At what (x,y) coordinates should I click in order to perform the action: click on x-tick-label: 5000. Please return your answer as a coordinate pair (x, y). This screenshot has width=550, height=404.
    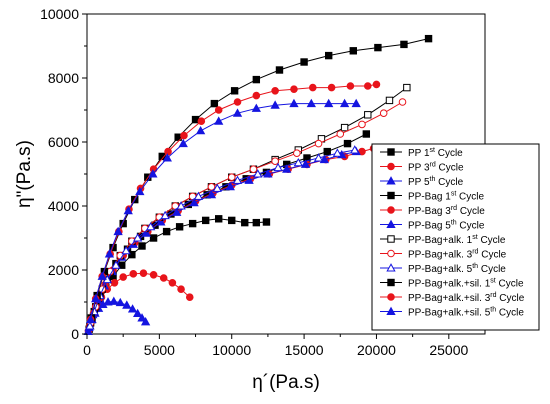
    Looking at the image, I should click on (159, 350).